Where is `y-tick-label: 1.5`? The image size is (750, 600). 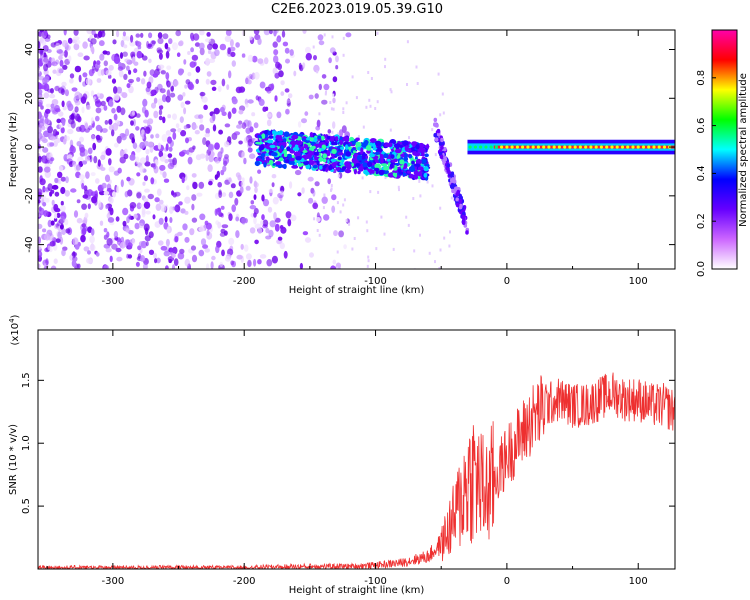
y-tick-label: 1.5 is located at coordinates (26, 380).